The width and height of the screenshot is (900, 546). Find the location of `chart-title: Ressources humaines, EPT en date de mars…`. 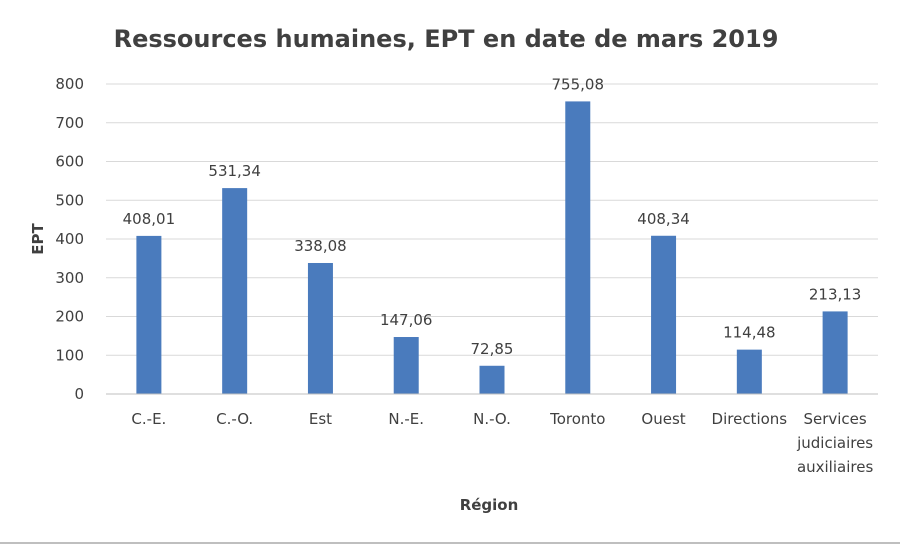

chart-title: Ressources humaines, EPT en date de mars… is located at coordinates (446, 39).